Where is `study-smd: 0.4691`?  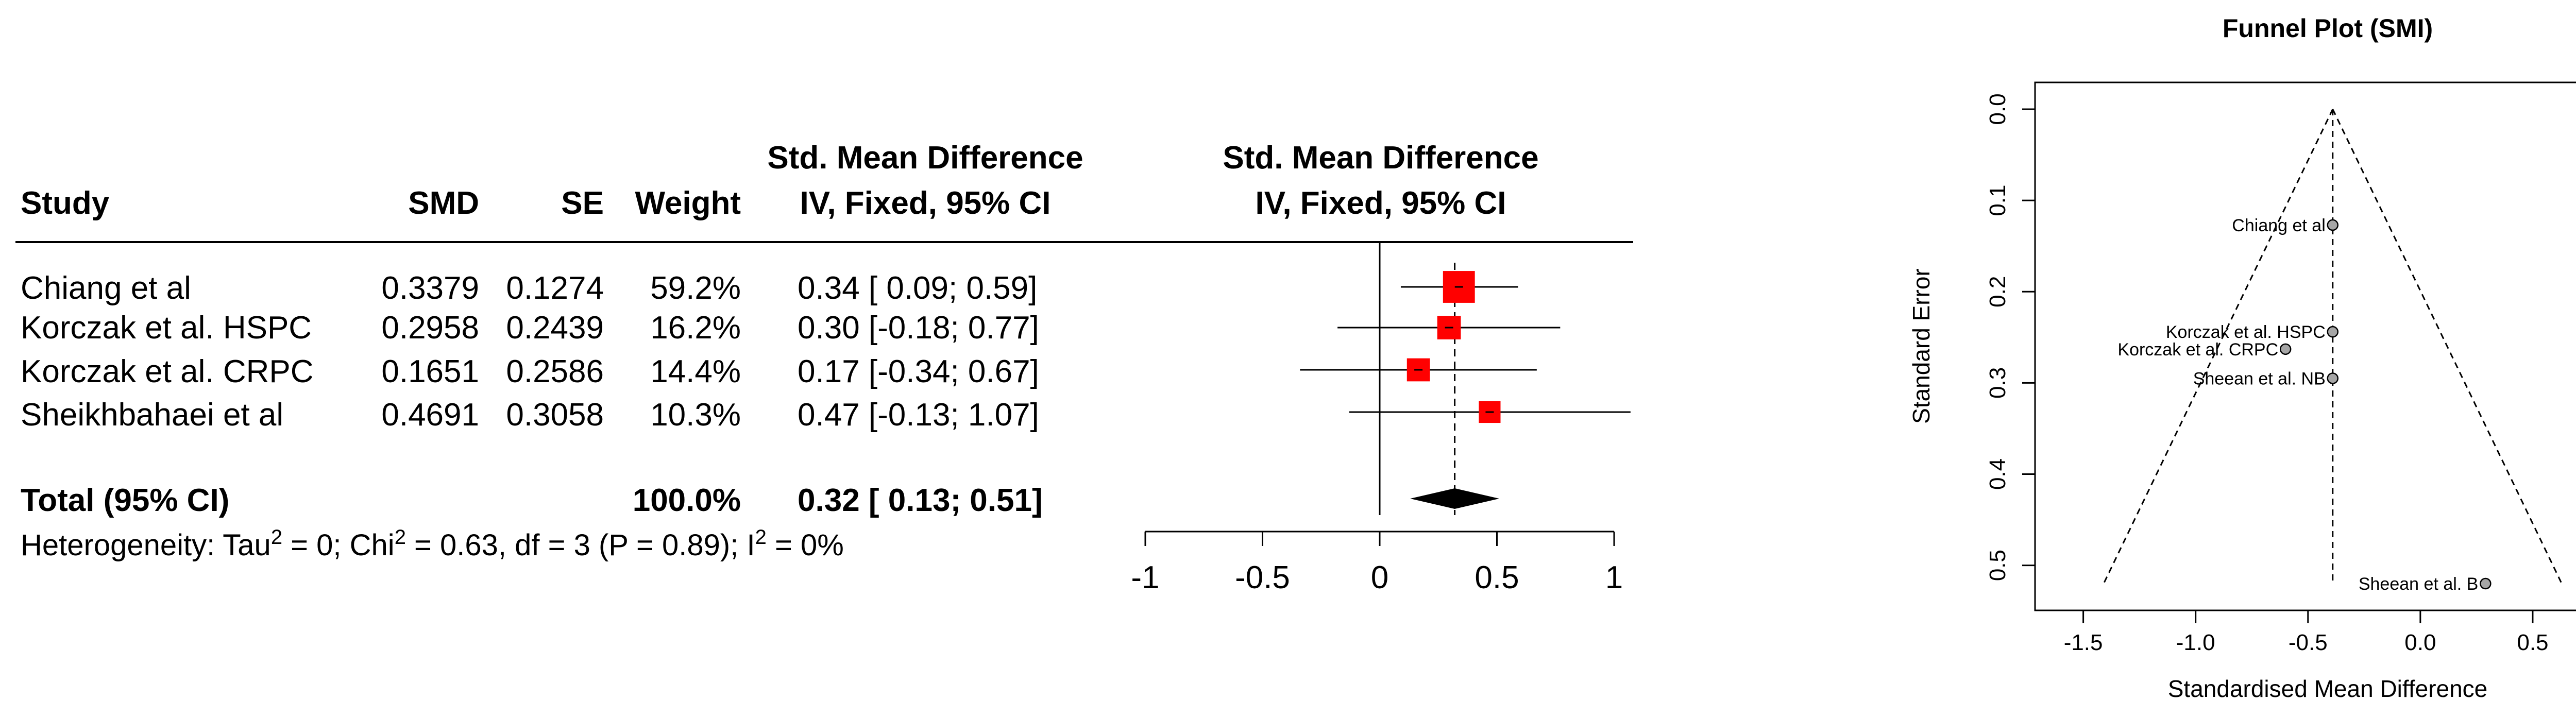 study-smd: 0.4691 is located at coordinates (430, 415).